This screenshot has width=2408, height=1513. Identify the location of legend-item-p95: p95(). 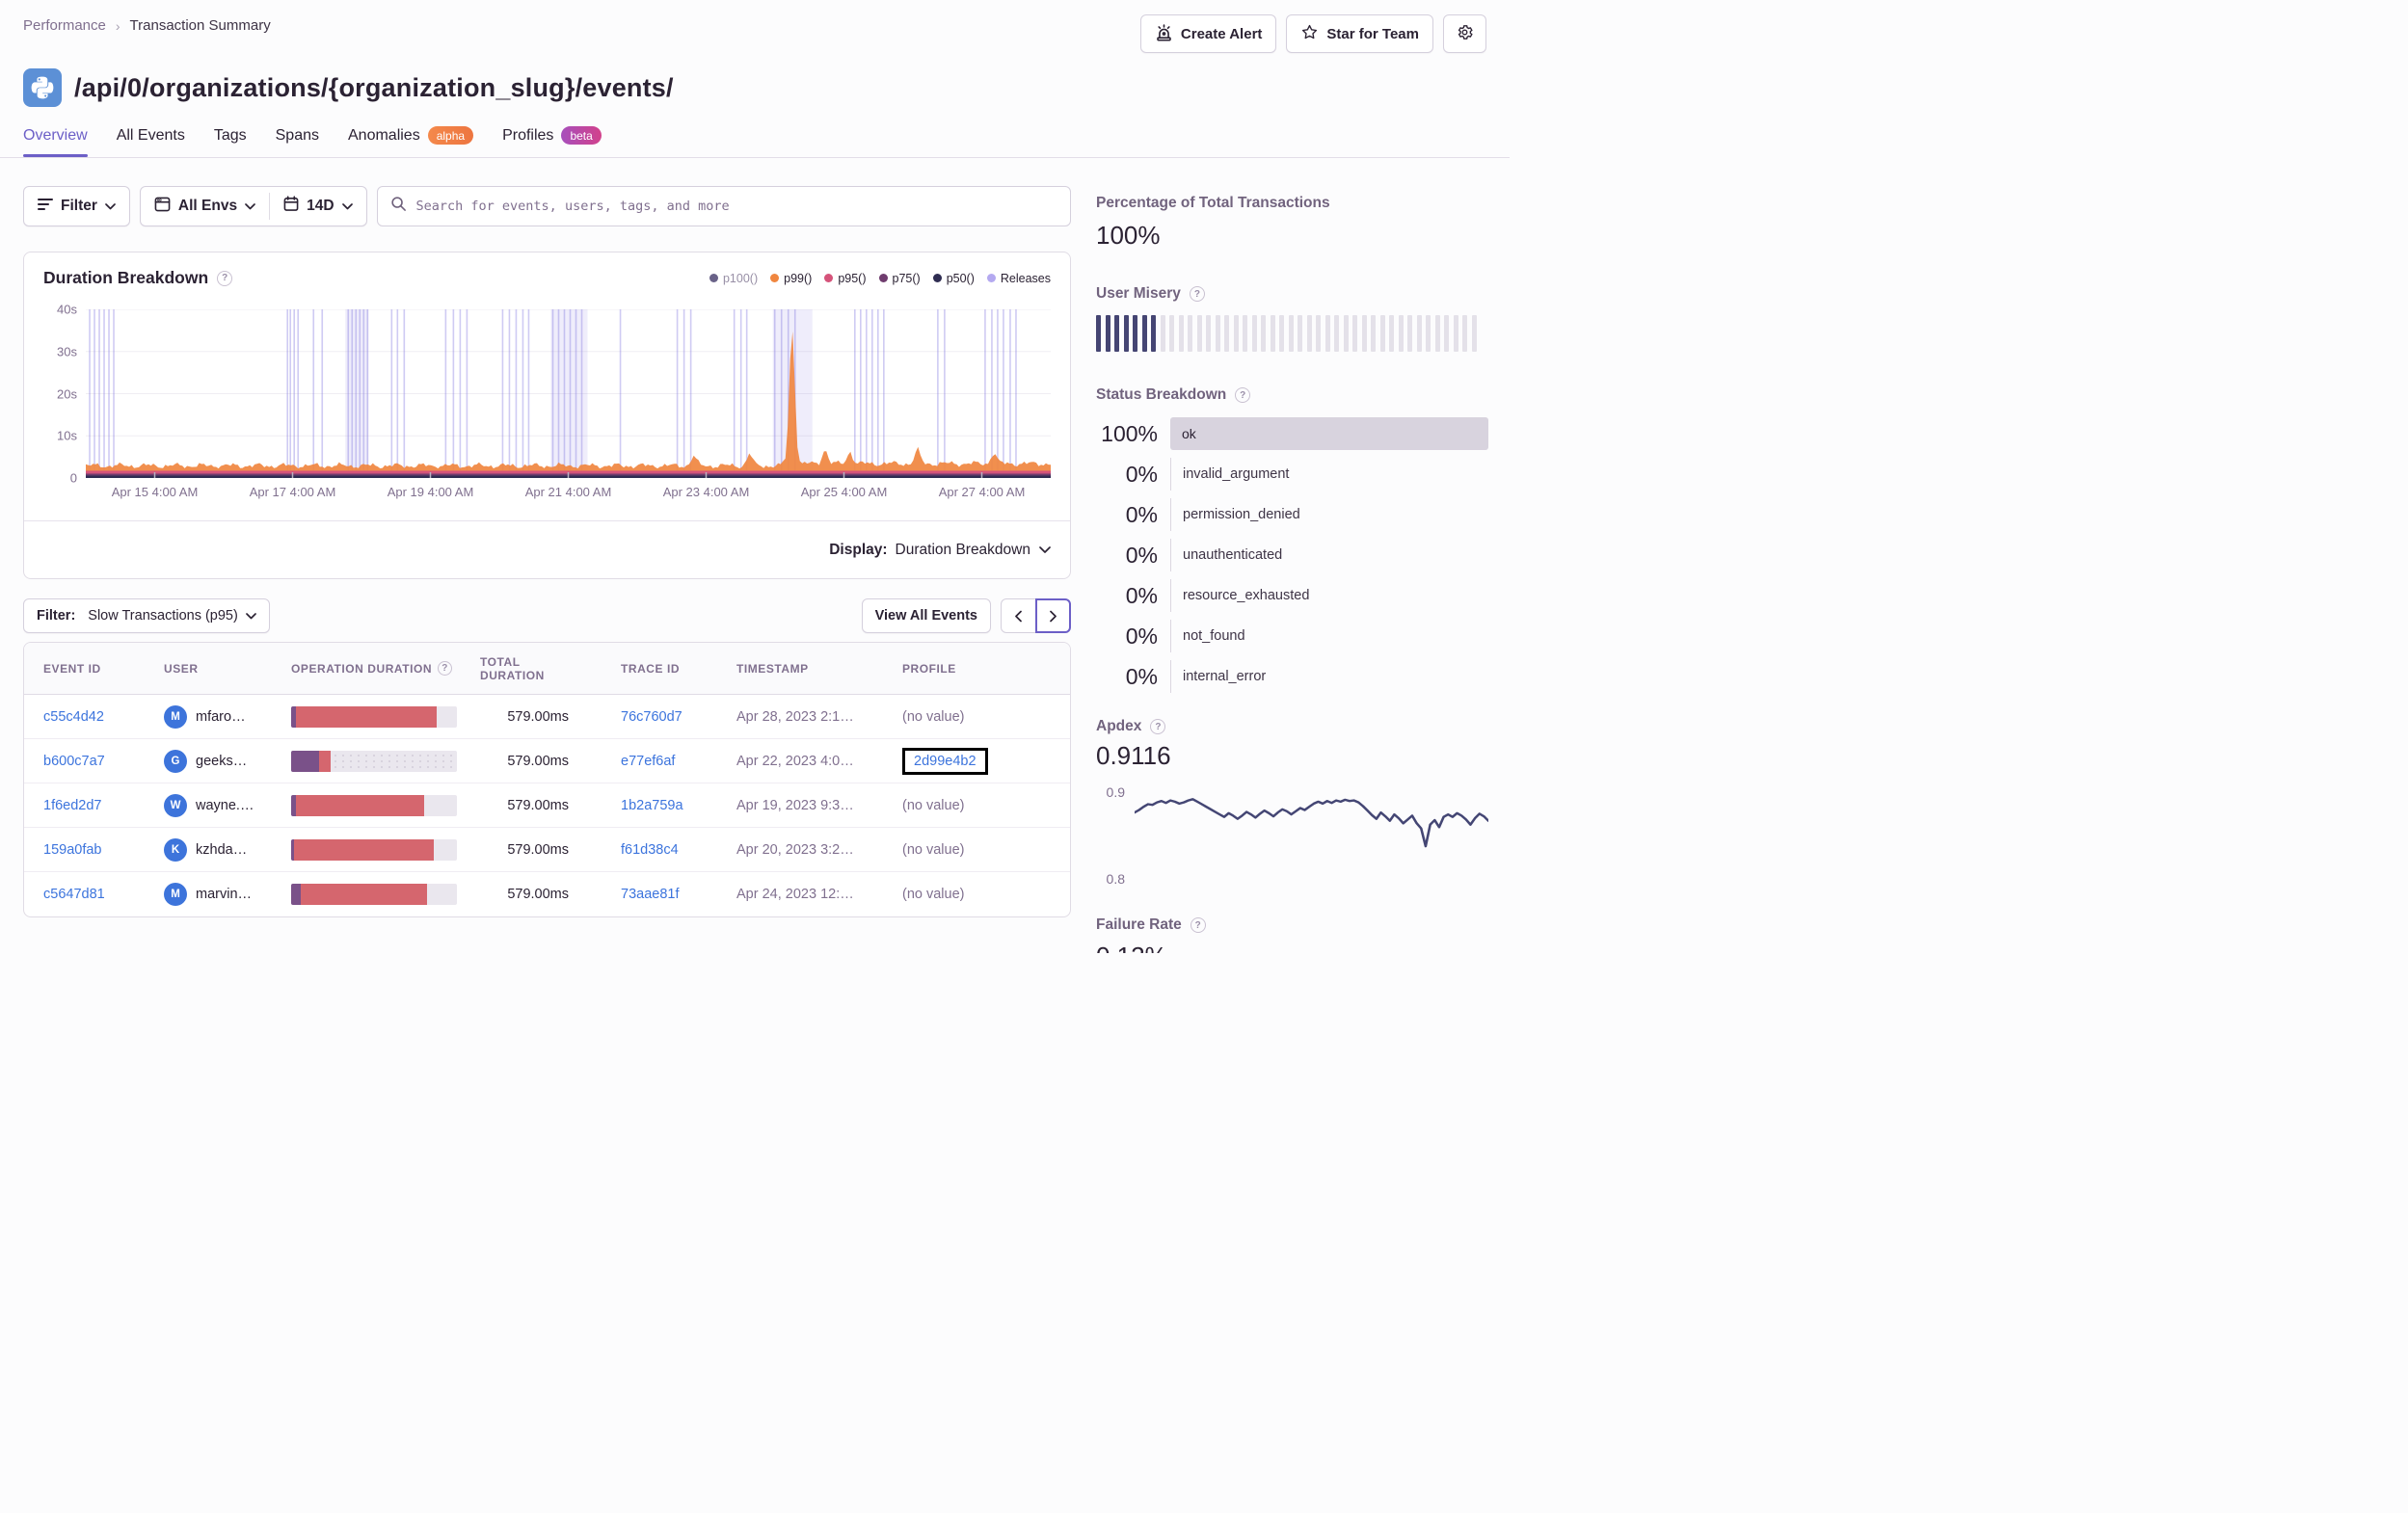
(845, 278).